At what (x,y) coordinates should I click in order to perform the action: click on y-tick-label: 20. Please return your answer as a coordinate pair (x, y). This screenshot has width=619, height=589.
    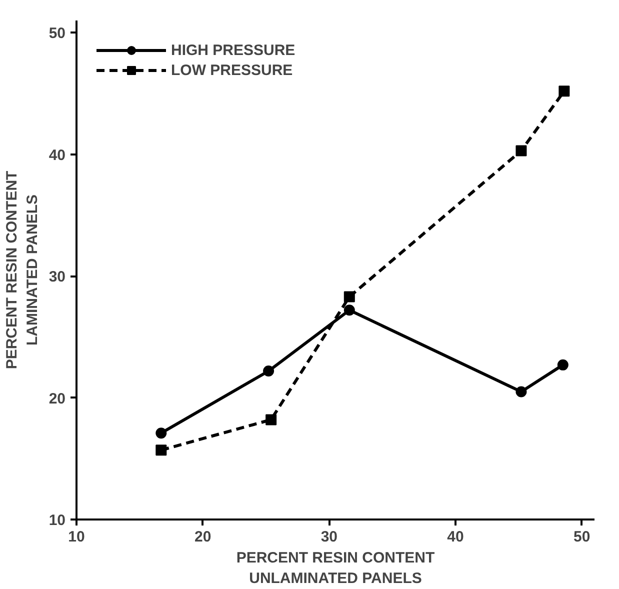
    Looking at the image, I should click on (57, 399).